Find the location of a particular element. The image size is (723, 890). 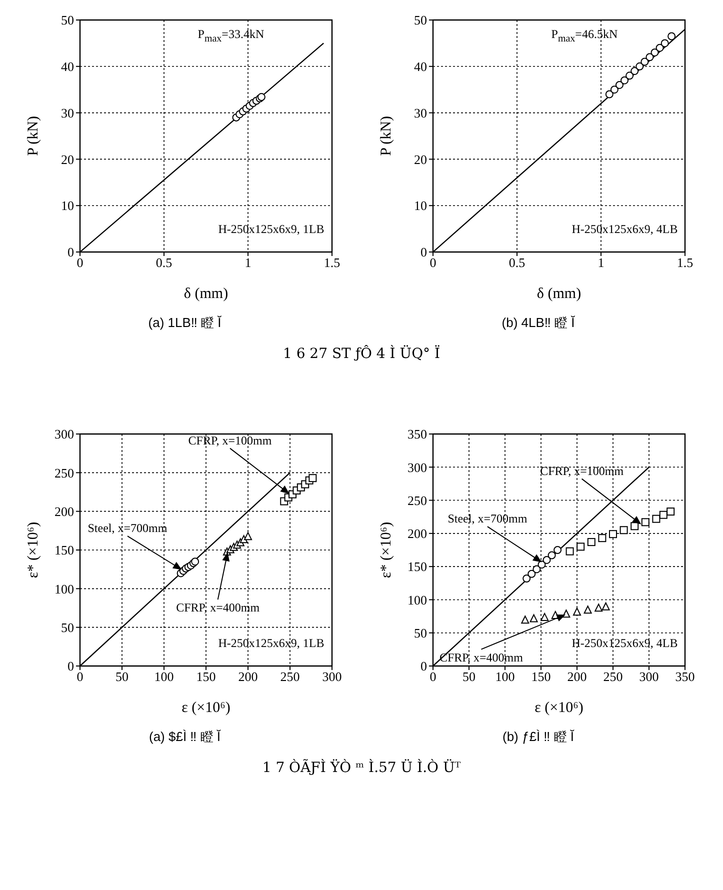

y-tick-label: 200 is located at coordinates (418, 534).